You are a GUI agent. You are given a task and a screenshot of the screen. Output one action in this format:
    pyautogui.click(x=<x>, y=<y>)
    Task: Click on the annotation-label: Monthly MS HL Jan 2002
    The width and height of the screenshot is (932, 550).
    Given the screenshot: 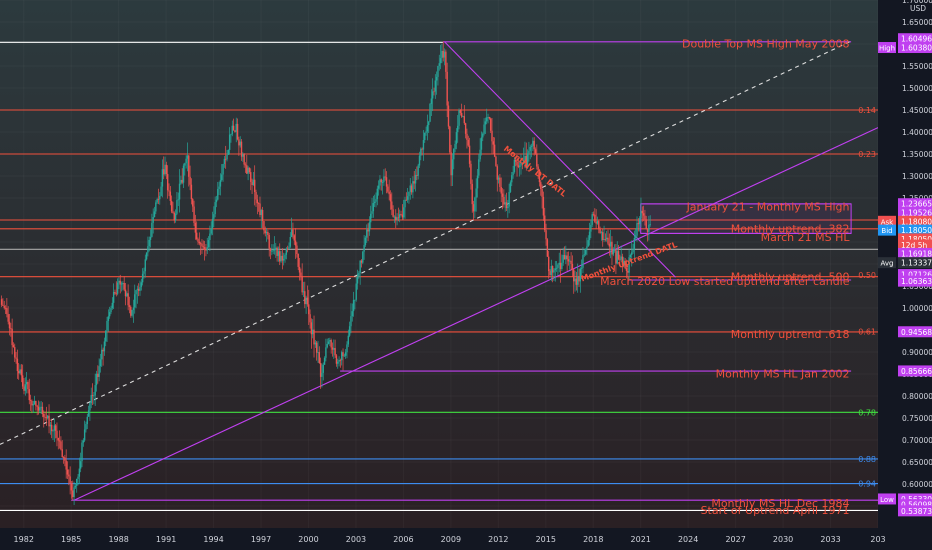 What is the action you would take?
    pyautogui.click(x=783, y=374)
    